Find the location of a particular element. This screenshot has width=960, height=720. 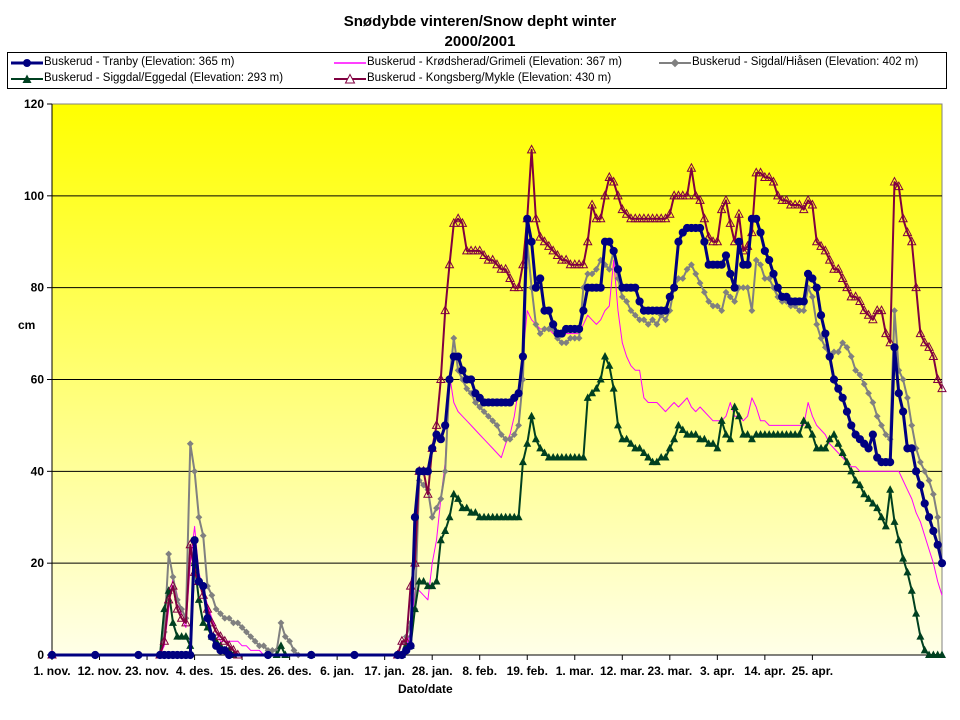

x-tick-label: 23. mar. is located at coordinates (669, 671).